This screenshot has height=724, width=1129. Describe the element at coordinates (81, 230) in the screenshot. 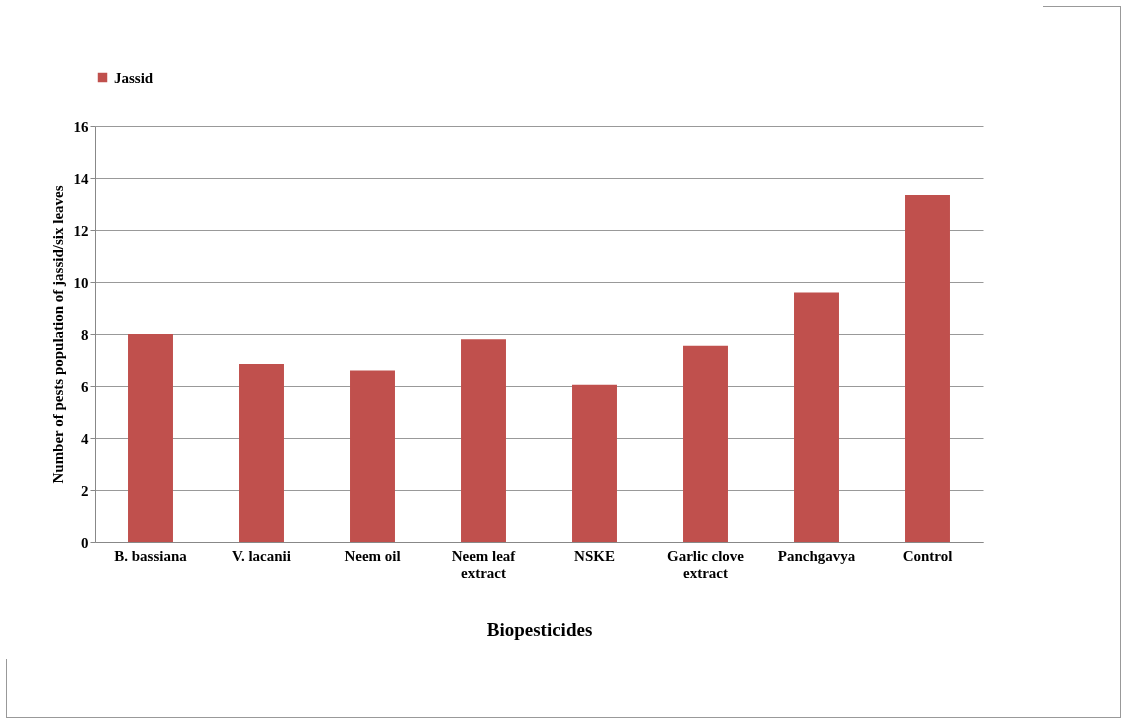

I see `y-tick-label: 12` at that location.